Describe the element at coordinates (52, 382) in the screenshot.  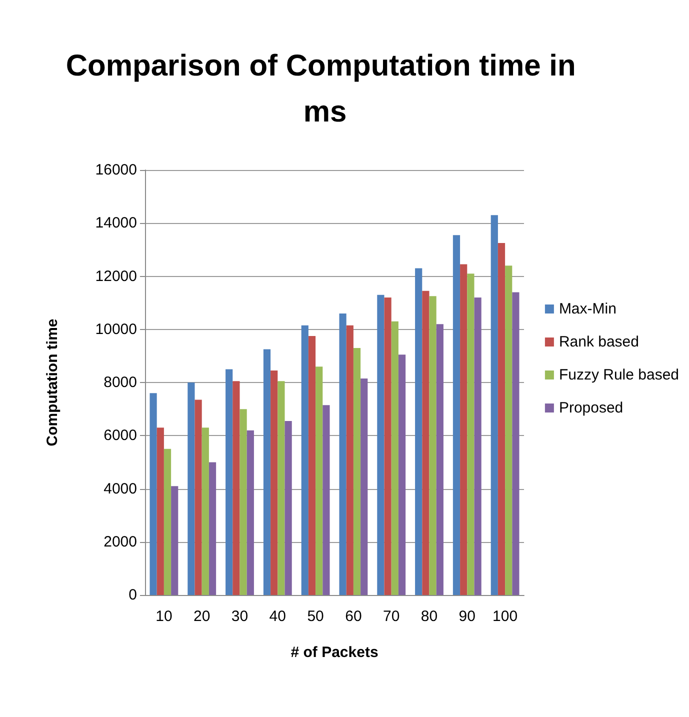
I see `y-axis-title: Computation time` at that location.